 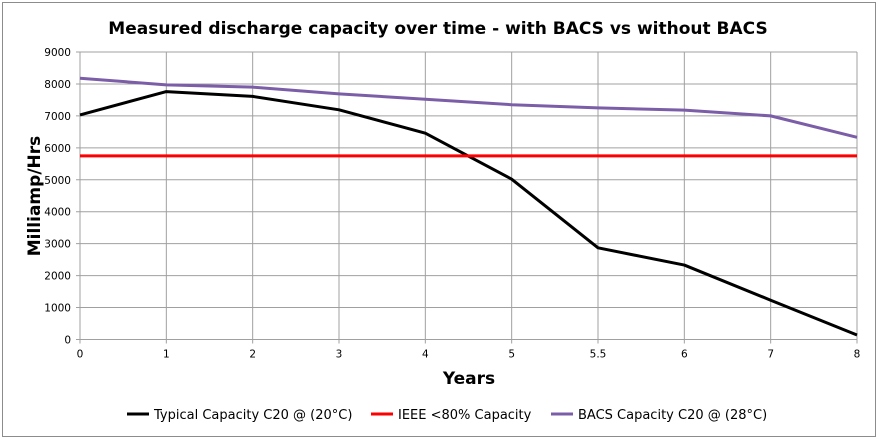 What do you see at coordinates (57, 117) in the screenshot?
I see `y-tick-label: 7000` at bounding box center [57, 117].